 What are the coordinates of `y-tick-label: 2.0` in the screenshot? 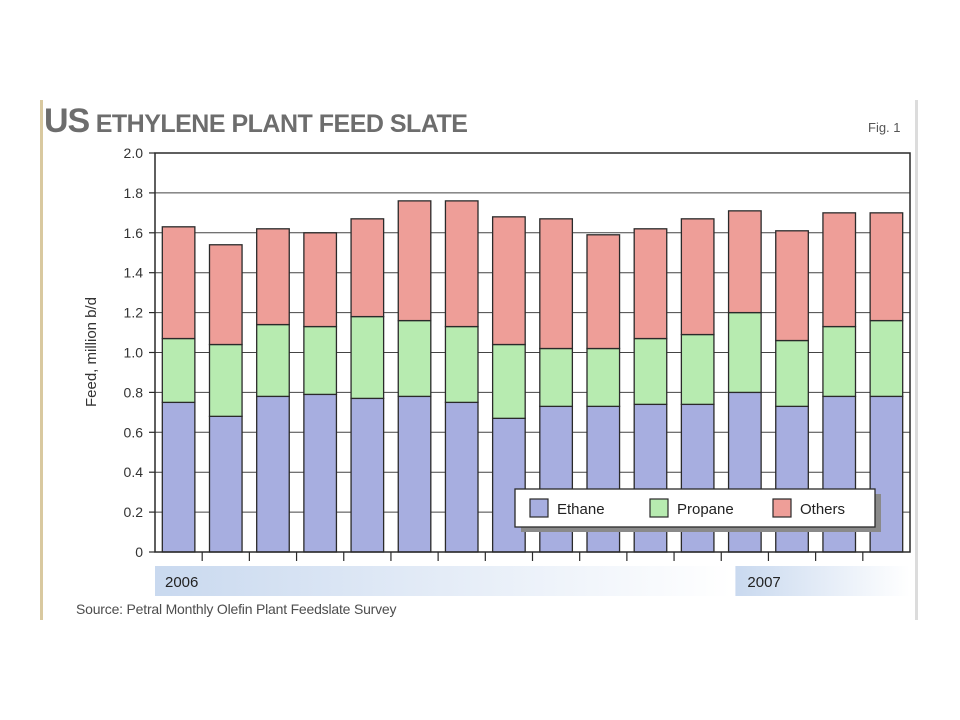 It's located at (134, 153).